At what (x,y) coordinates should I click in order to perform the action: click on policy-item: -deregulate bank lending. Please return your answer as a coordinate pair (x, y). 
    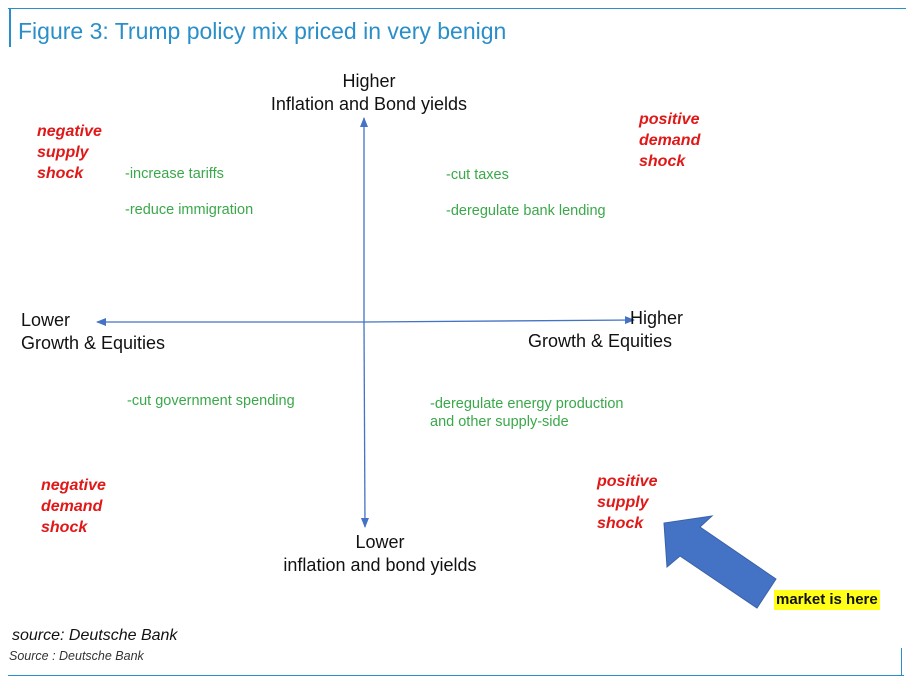
    Looking at the image, I should click on (526, 211).